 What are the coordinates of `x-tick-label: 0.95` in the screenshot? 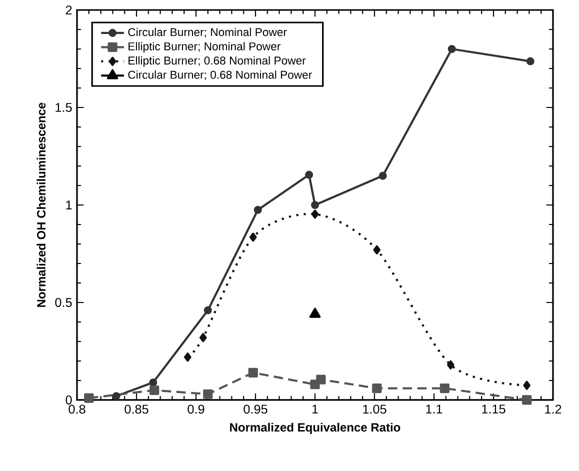 It's located at (256, 409).